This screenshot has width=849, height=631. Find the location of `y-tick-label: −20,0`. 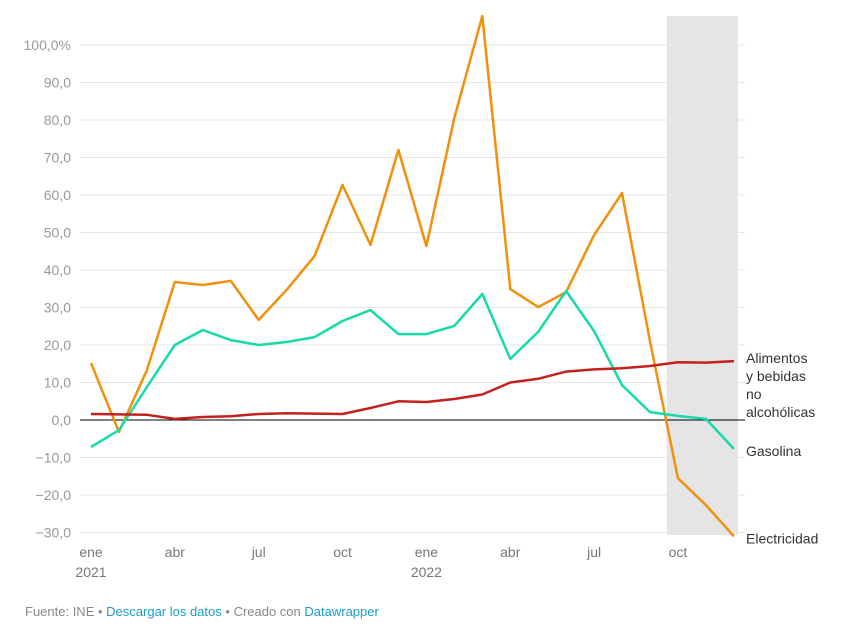

y-tick-label: −20,0 is located at coordinates (54, 495).